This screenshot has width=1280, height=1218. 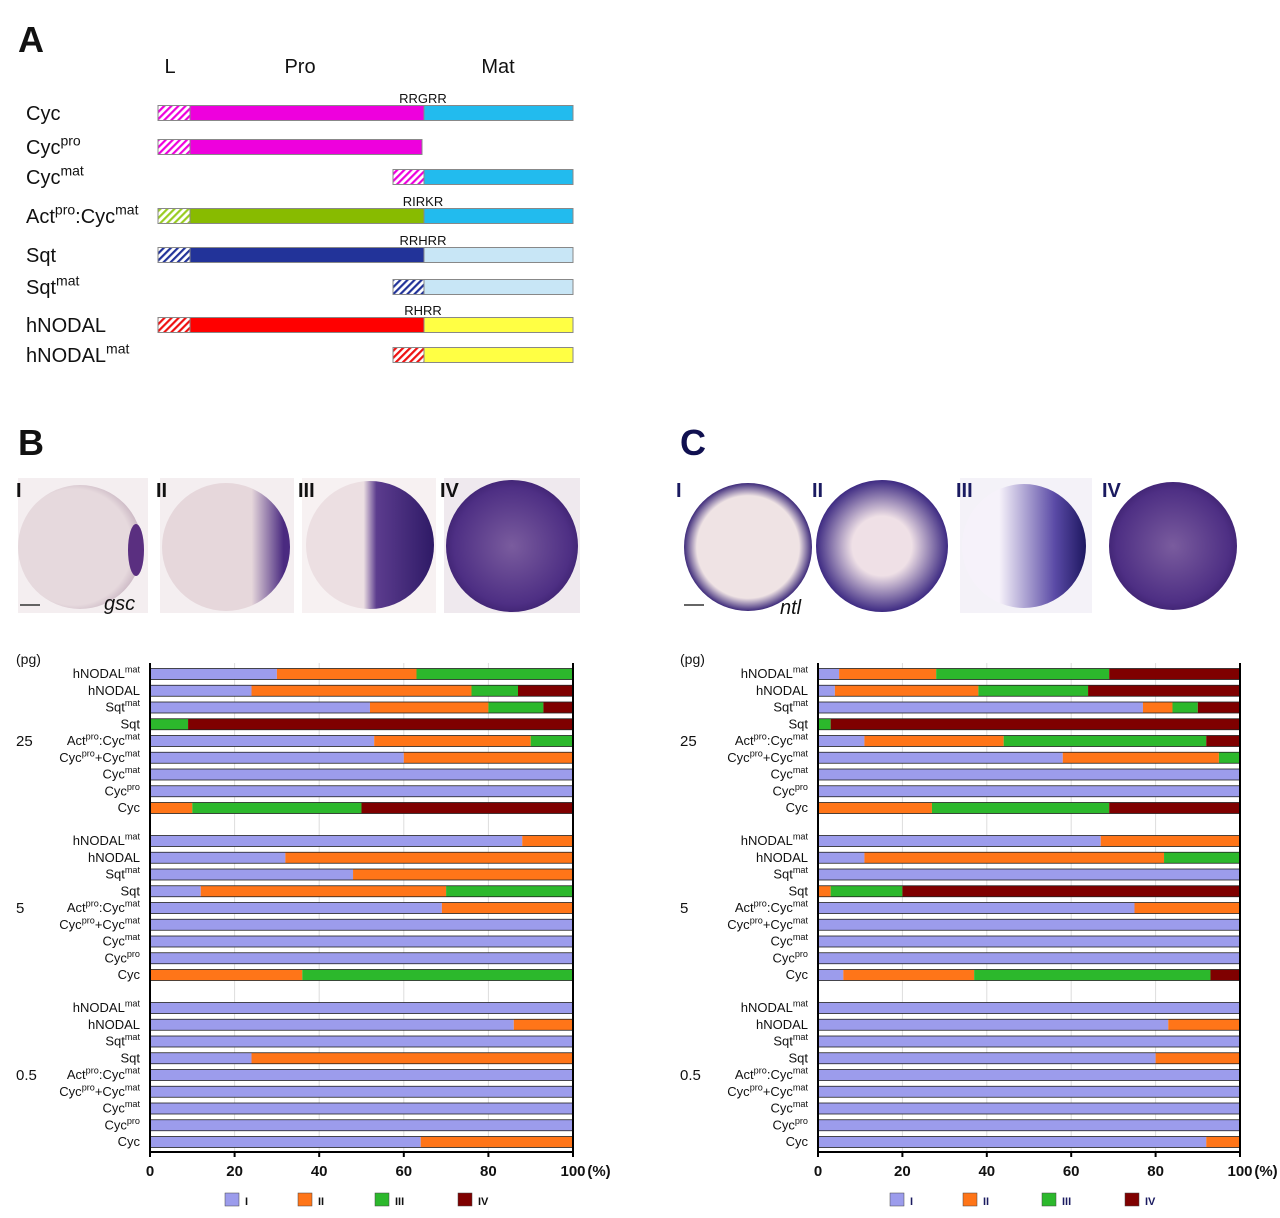 I want to click on x-tick-label: 80, so click(x=488, y=1171).